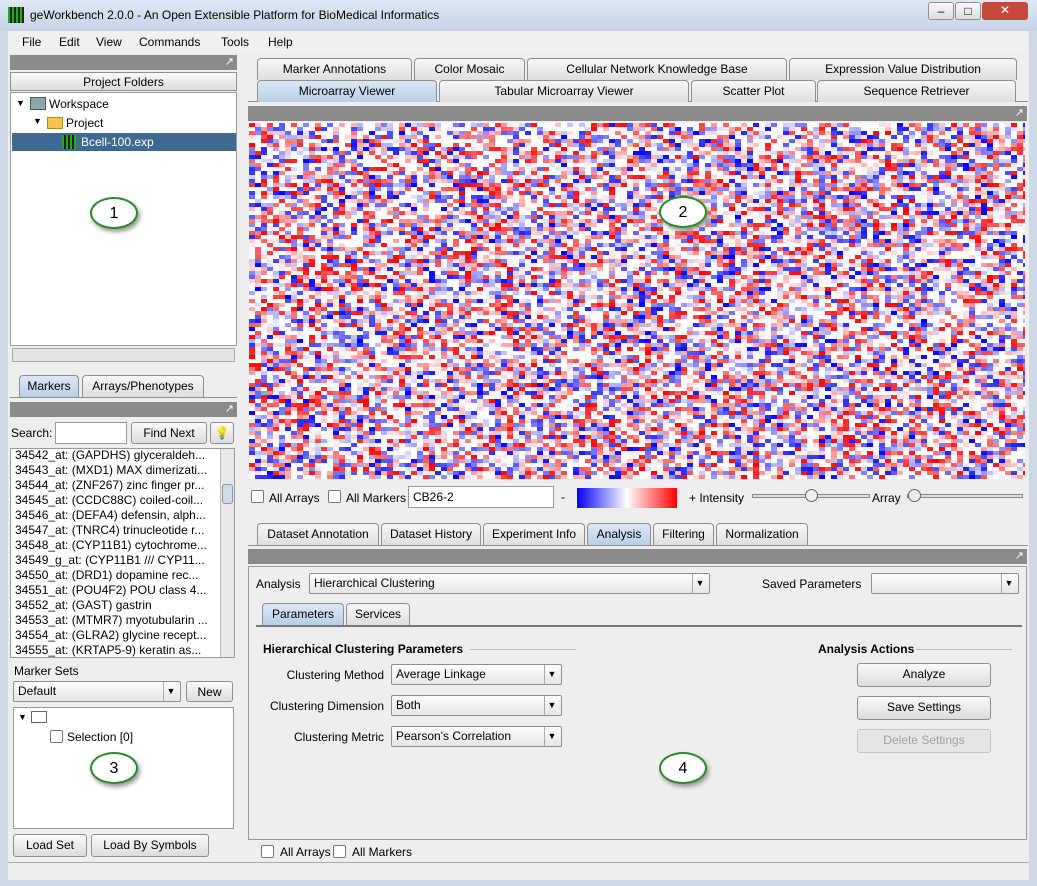  What do you see at coordinates (968, 11) in the screenshot?
I see `maximize: □` at bounding box center [968, 11].